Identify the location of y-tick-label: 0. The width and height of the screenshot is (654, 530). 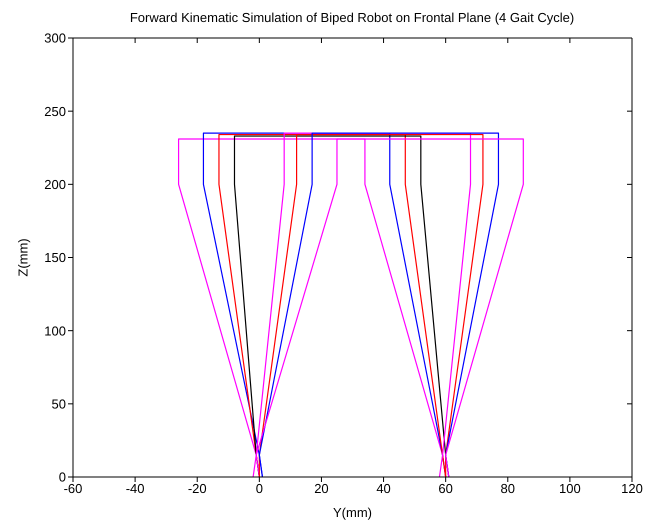
(62, 477).